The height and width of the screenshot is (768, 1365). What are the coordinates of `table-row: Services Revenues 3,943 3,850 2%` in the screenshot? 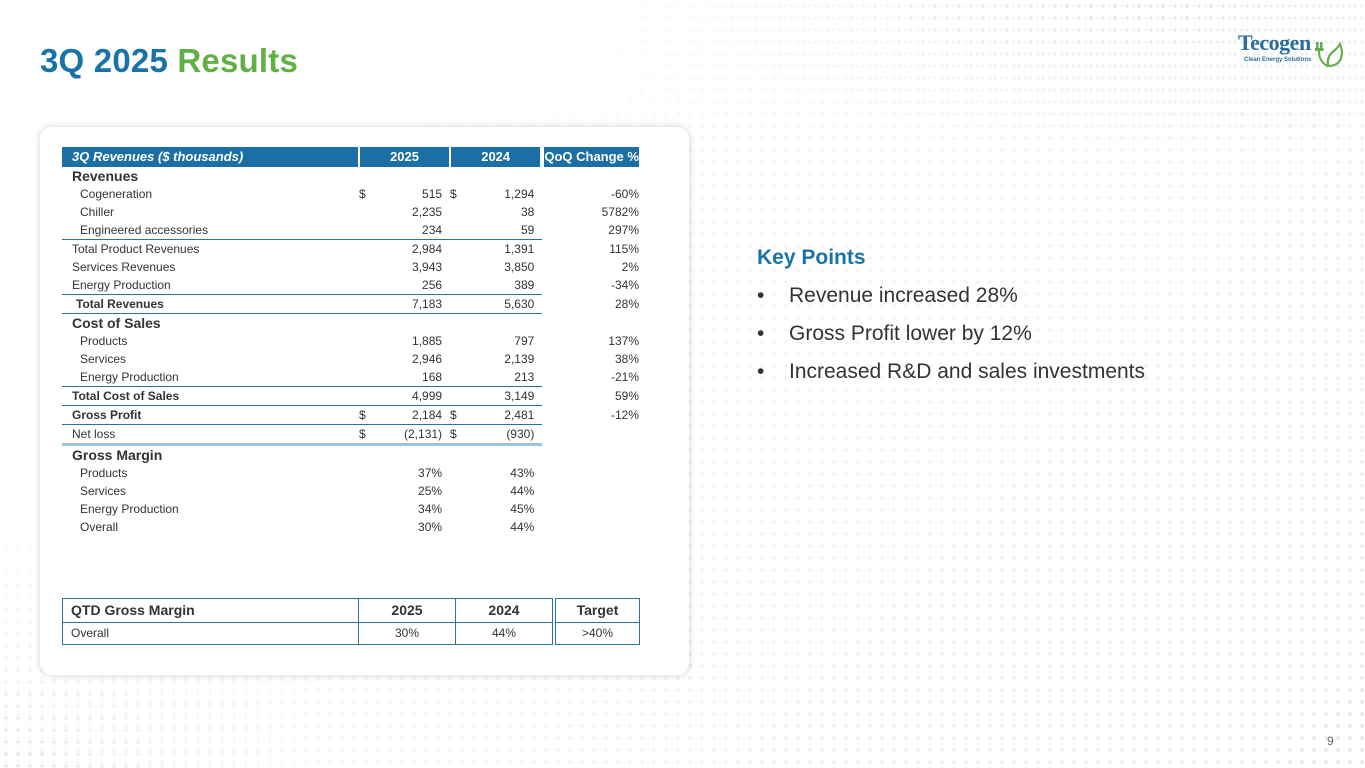 It's located at (350, 267).